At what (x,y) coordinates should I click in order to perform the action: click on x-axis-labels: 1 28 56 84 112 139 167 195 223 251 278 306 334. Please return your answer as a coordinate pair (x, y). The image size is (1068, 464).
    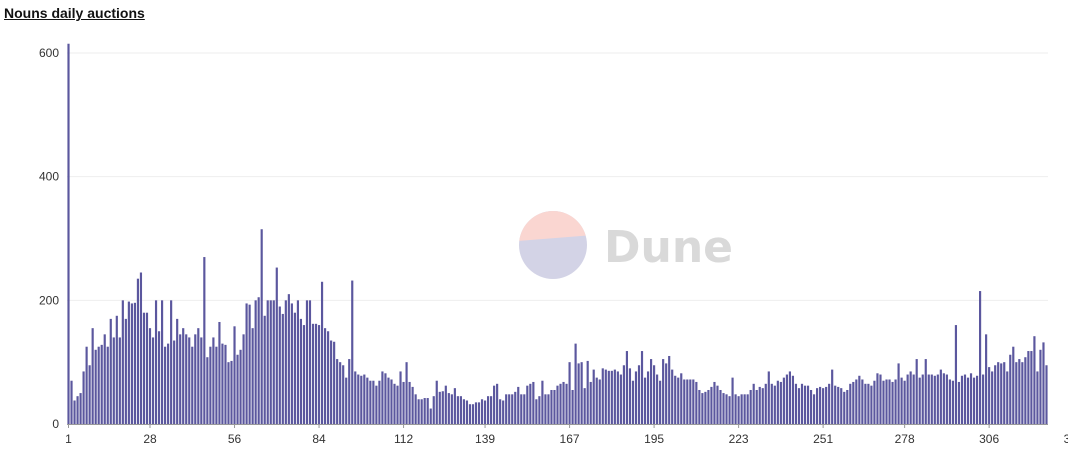
    Looking at the image, I should click on (566, 435).